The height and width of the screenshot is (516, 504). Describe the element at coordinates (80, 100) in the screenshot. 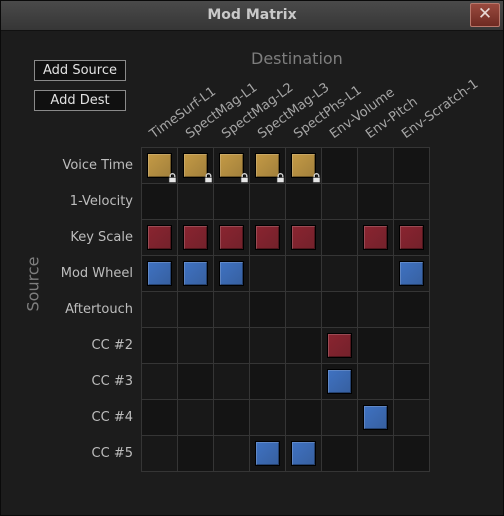

I see `add-dest-button: Add Dest` at that location.